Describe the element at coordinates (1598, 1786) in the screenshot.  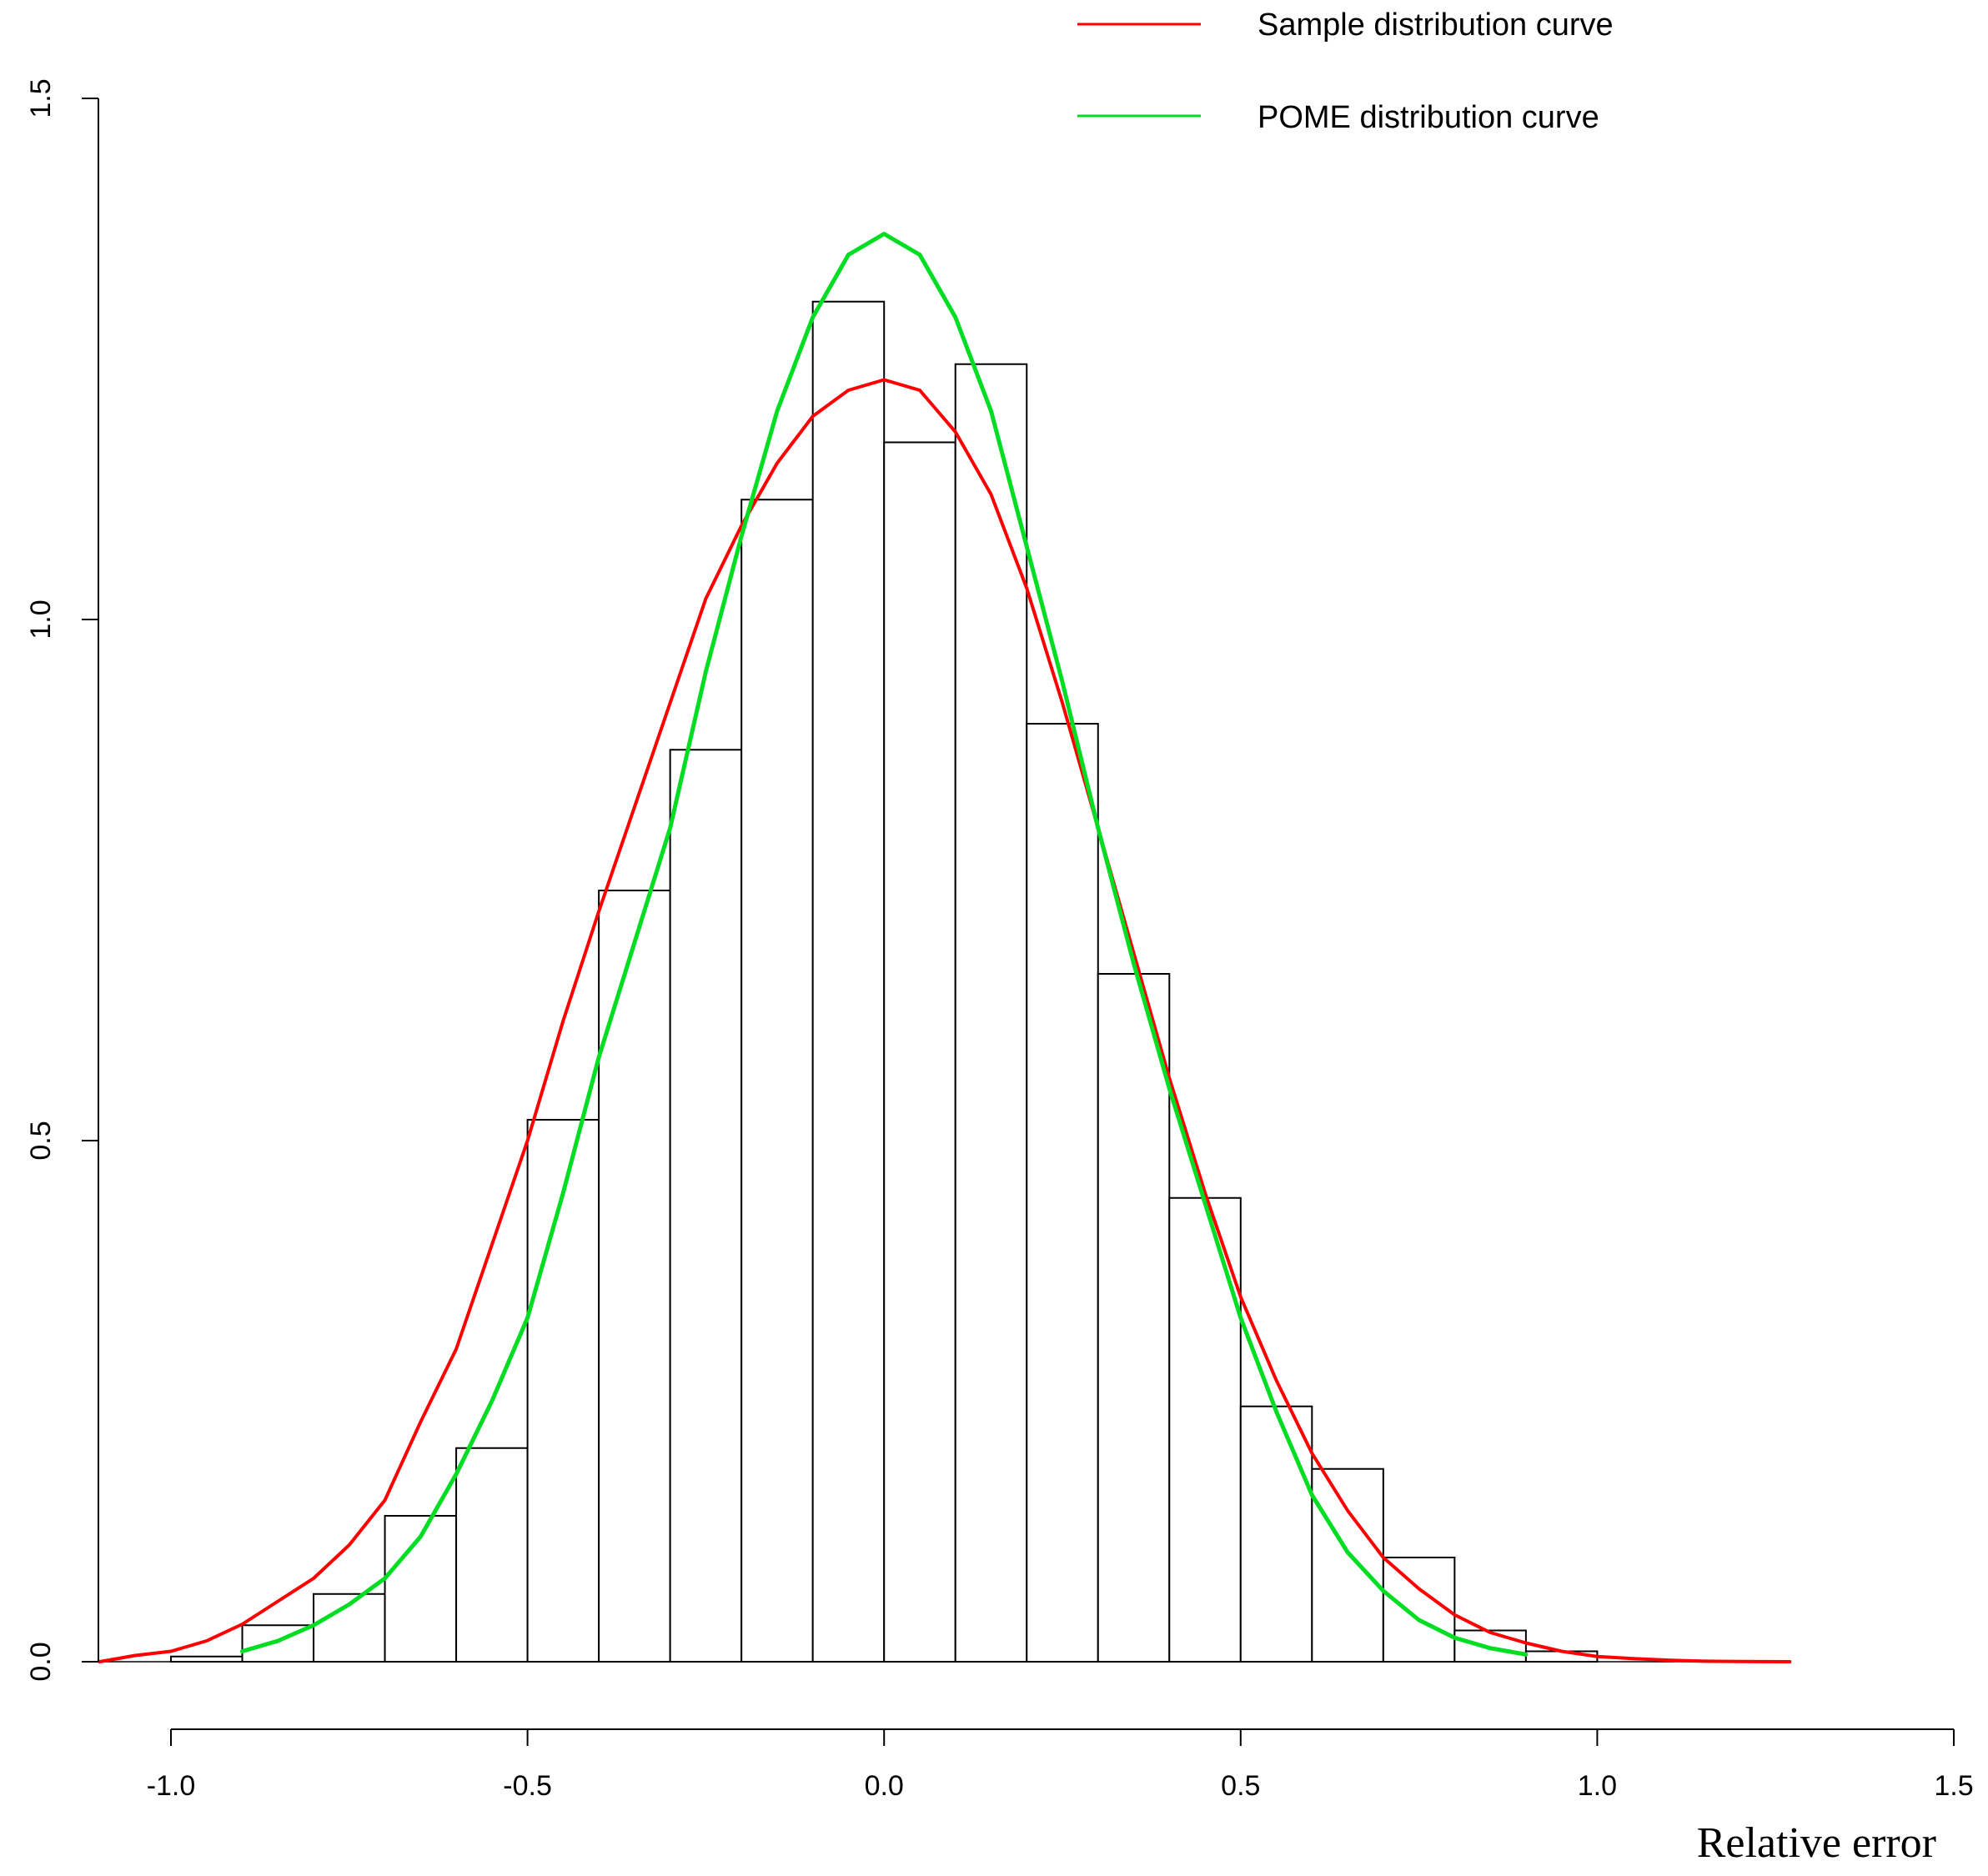
I see `x-tick-label: 1.0` at that location.